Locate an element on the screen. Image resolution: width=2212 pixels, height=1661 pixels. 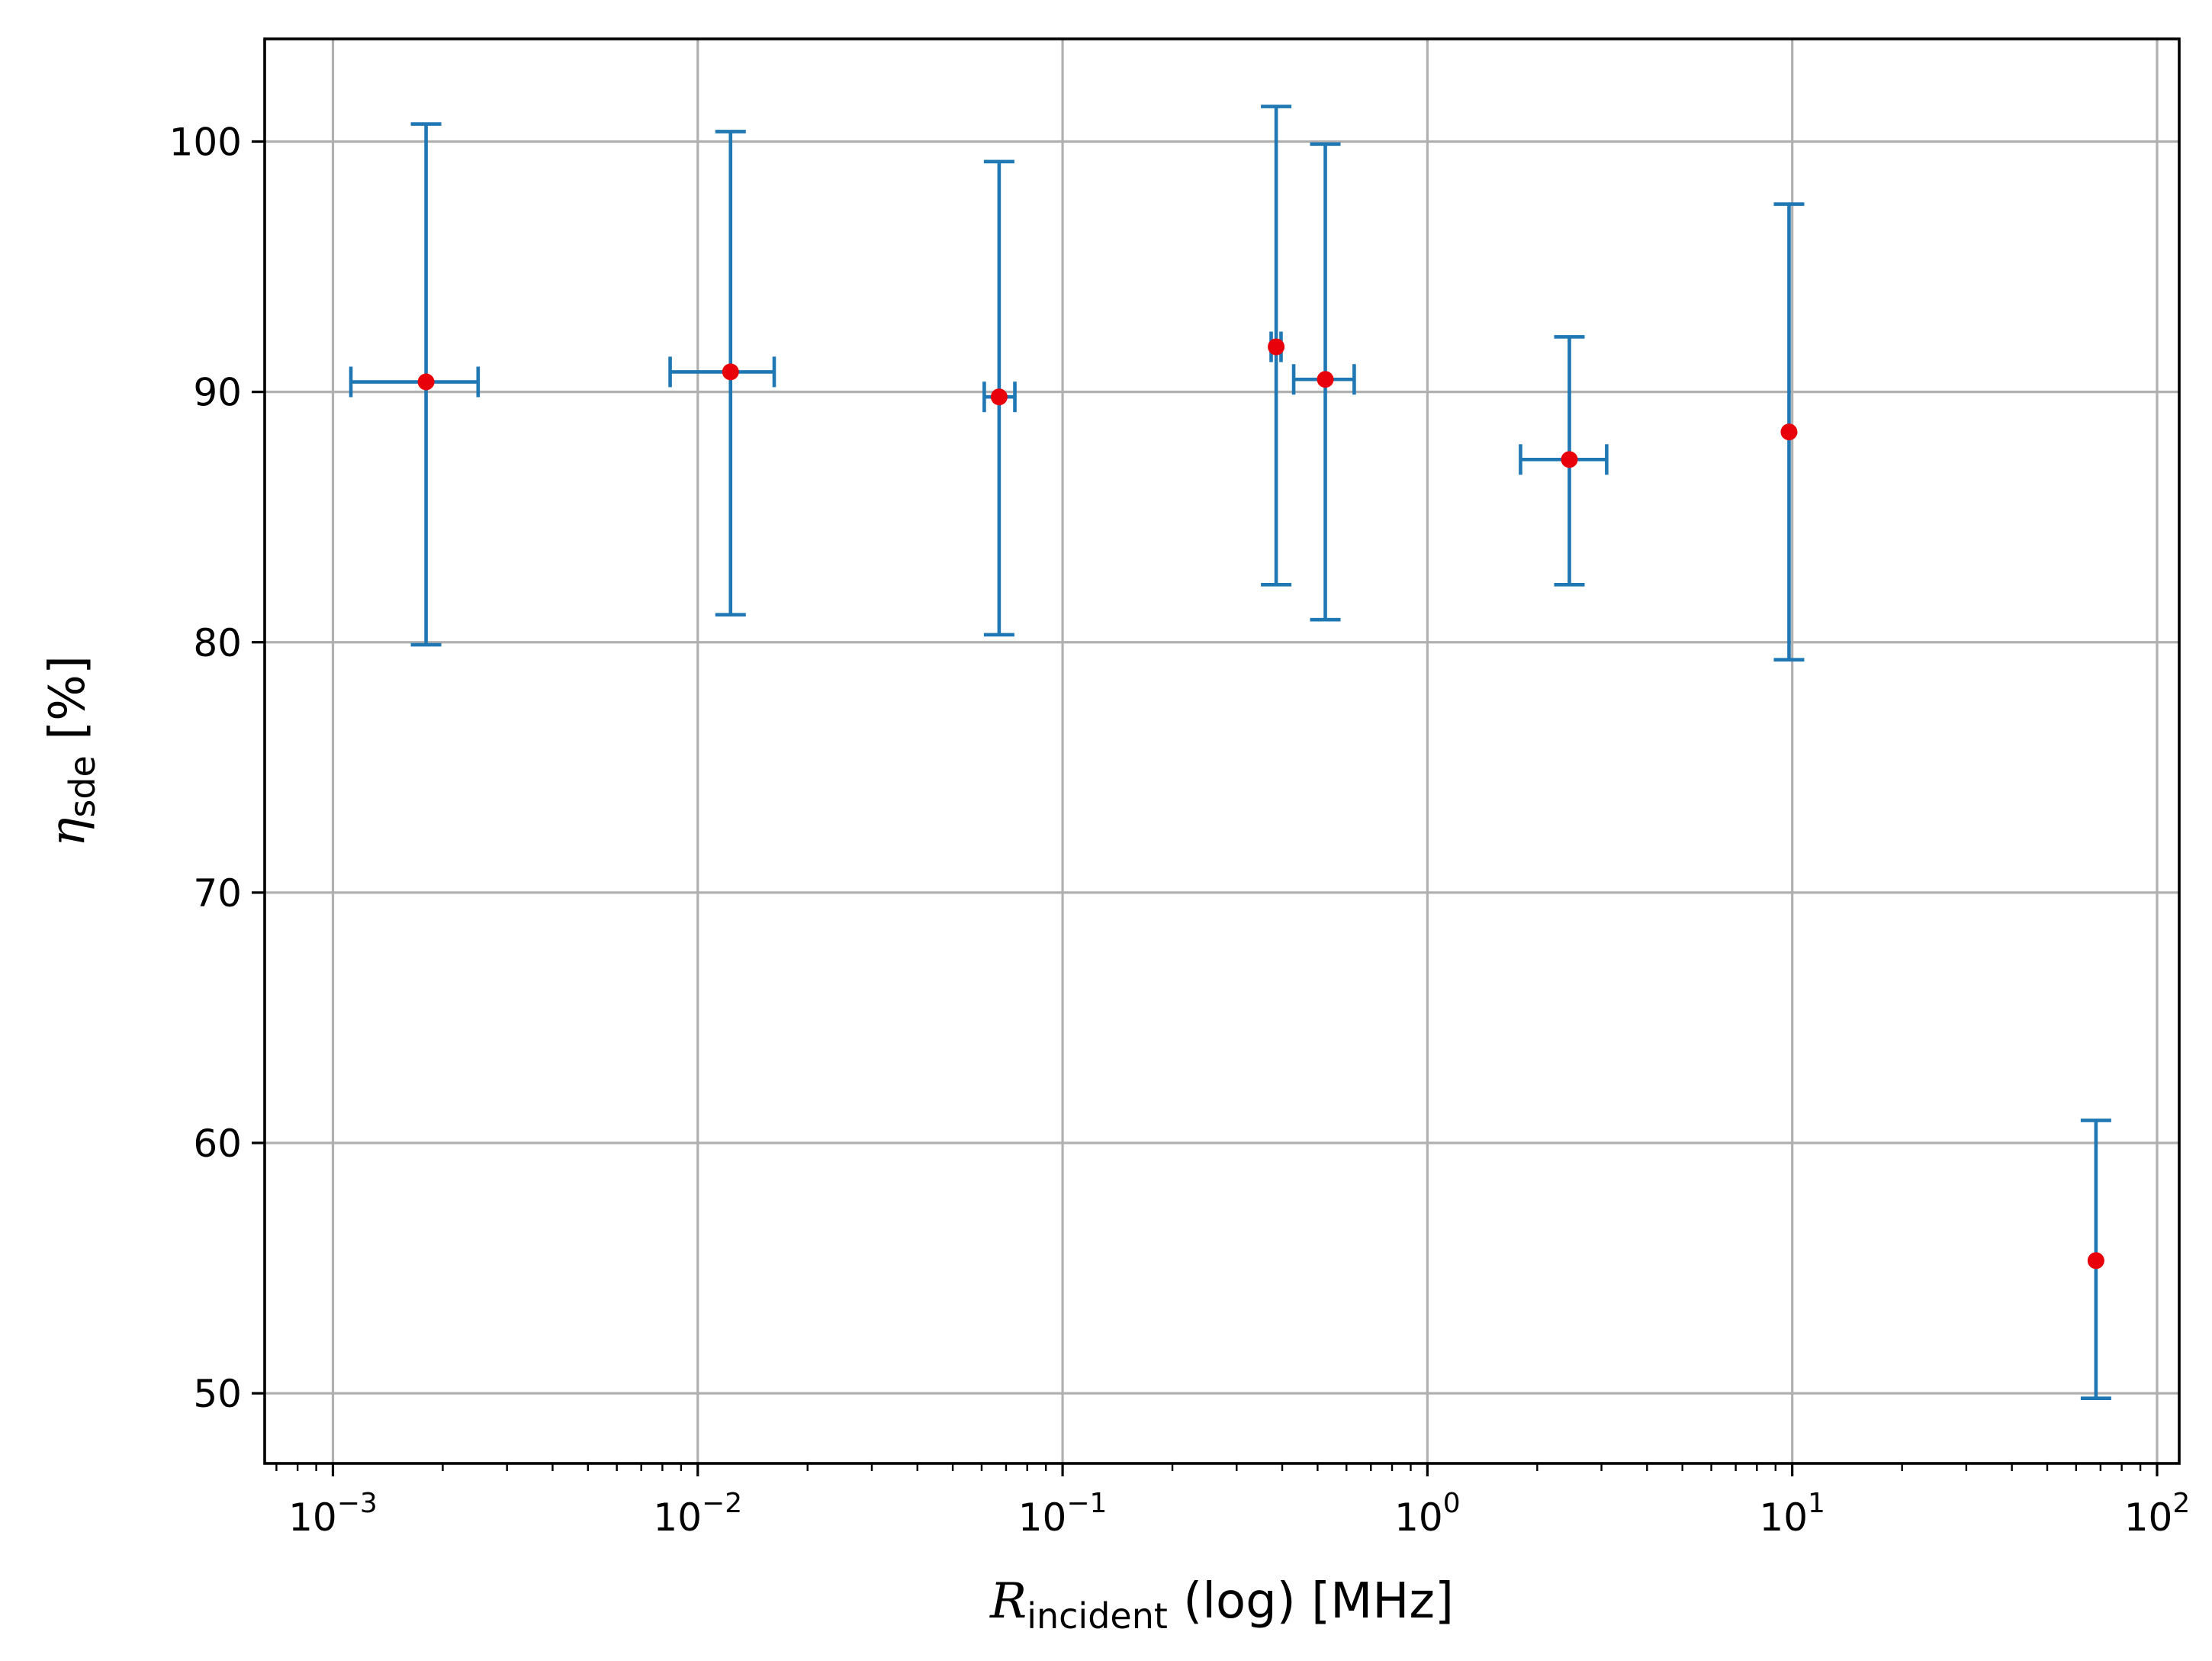
x-tick-label: 10⁻² is located at coordinates (697, 1514).